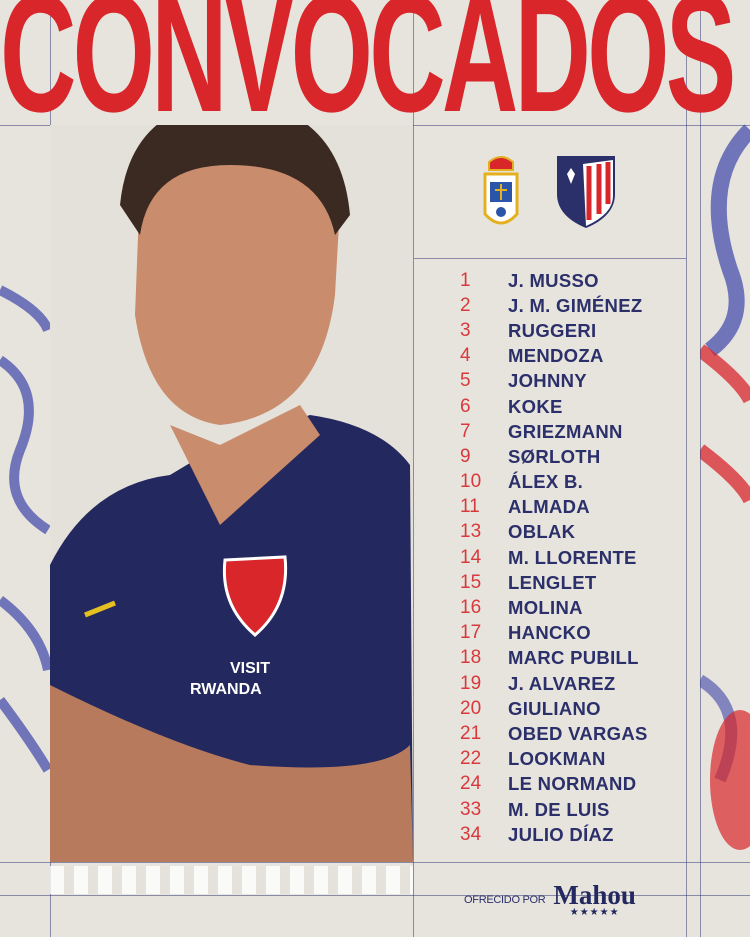  What do you see at coordinates (561, 834) in the screenshot?
I see `player-name: JULIO DÍAZ` at bounding box center [561, 834].